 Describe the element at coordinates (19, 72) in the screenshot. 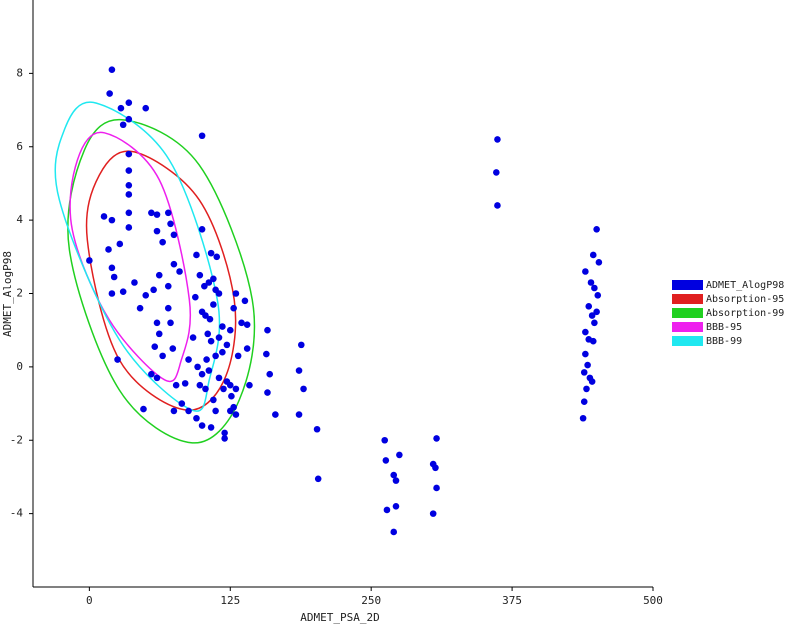

I see `y-tick-label: 8` at that location.